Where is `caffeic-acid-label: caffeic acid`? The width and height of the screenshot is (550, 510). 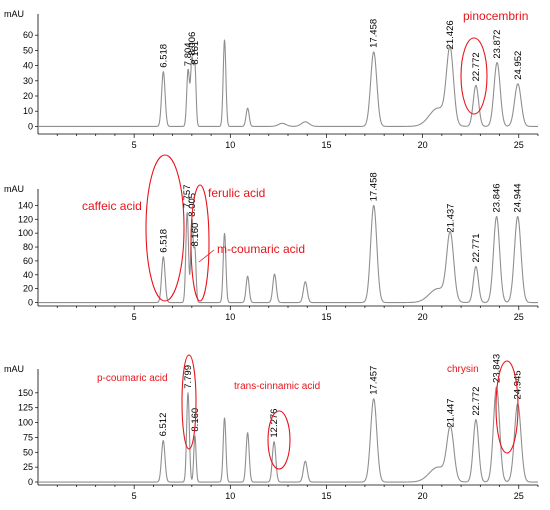 caffeic-acid-label: caffeic acid is located at coordinates (112, 206).